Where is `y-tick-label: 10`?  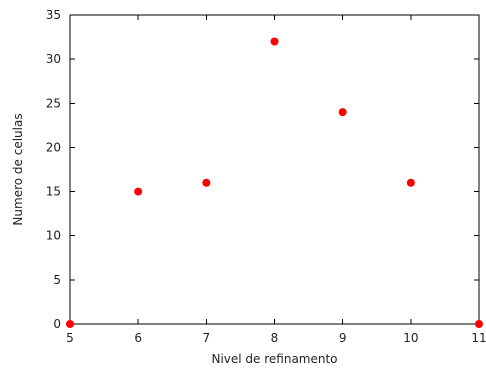
y-tick-label: 10 is located at coordinates (53, 236).